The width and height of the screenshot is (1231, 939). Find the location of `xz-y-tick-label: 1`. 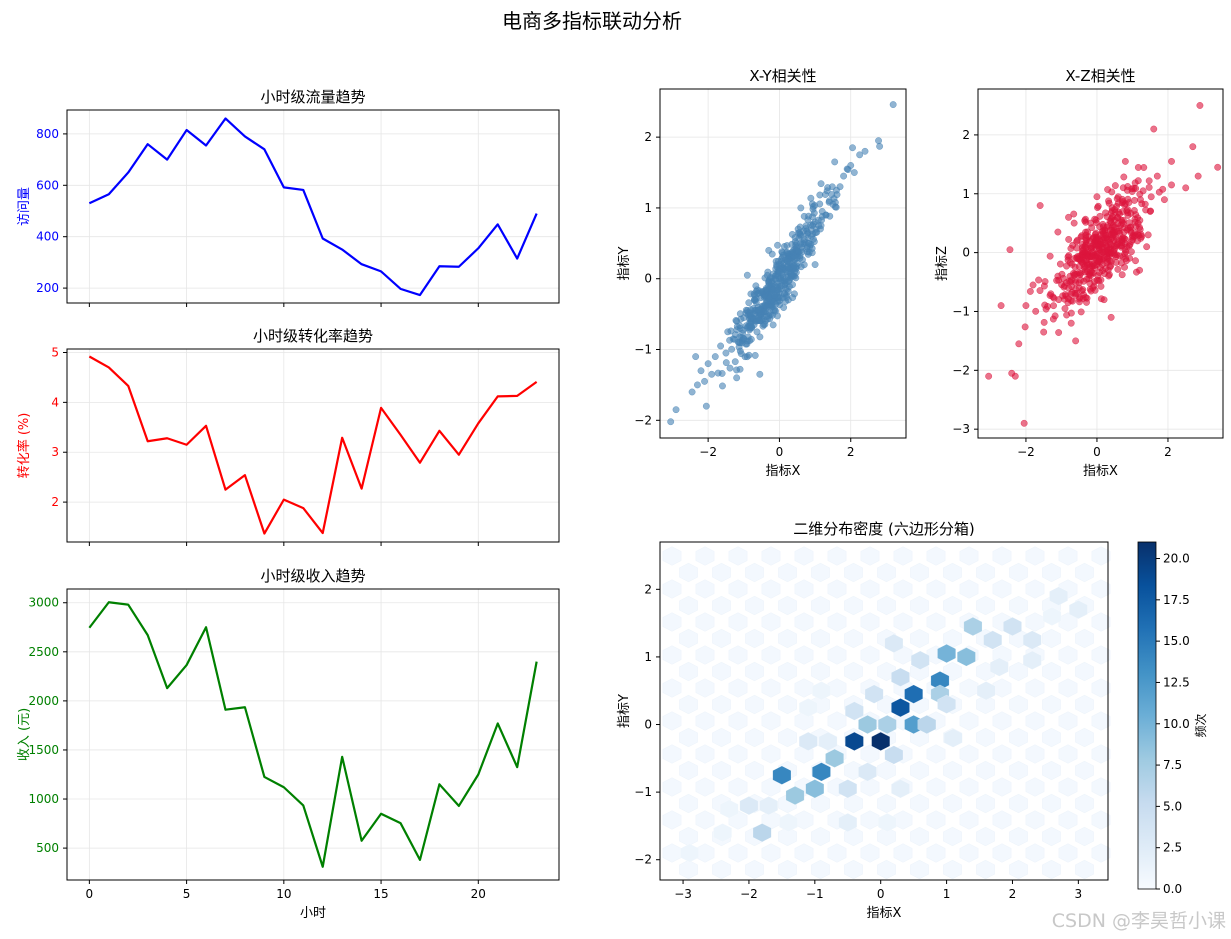

xz-y-tick-label: 1 is located at coordinates (966, 194).